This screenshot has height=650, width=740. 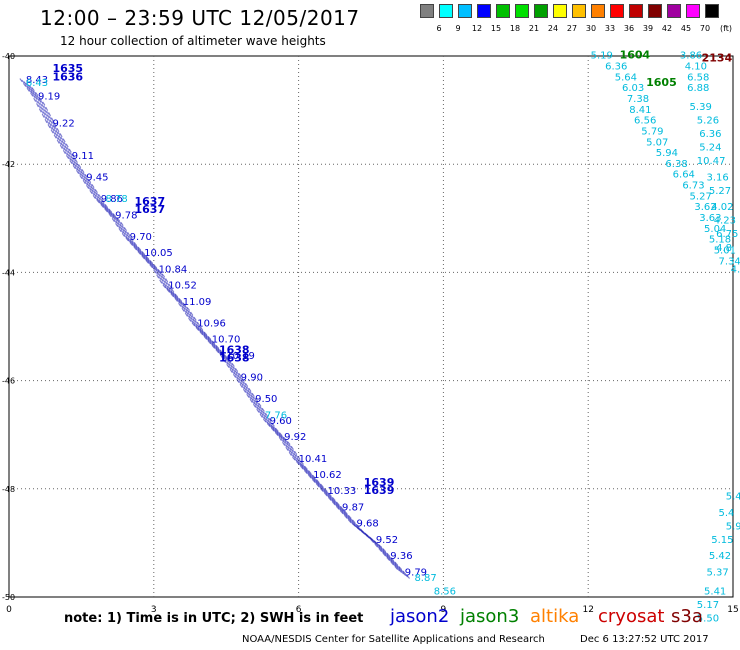 What do you see at coordinates (444, 610) in the screenshot?
I see `x-tick-label: 9` at bounding box center [444, 610].